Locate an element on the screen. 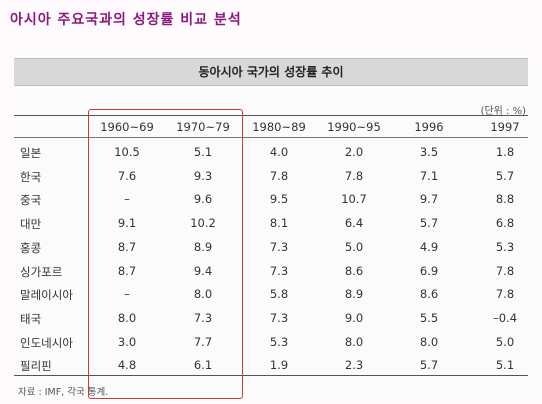 The width and height of the screenshot is (542, 404). value-cell: 6.1 is located at coordinates (203, 365).